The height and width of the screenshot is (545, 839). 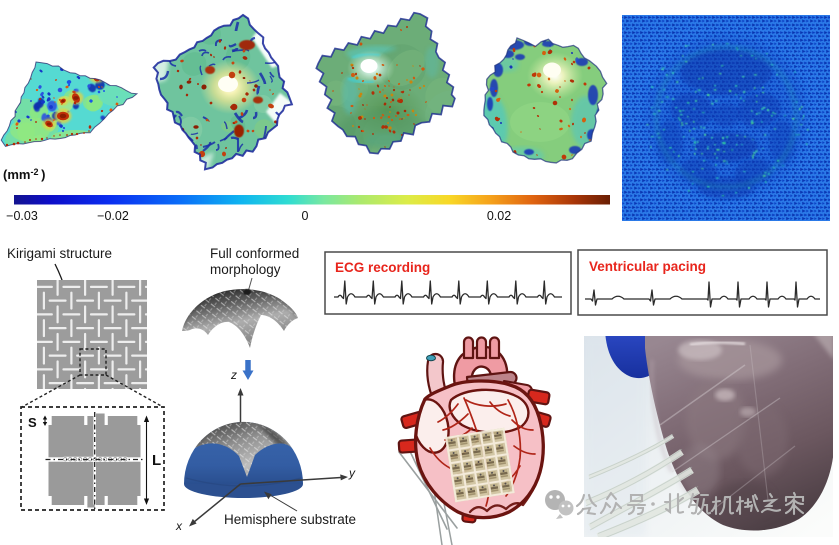 What do you see at coordinates (113, 216) in the screenshot?
I see `svg-text: −0.02` at bounding box center [113, 216].